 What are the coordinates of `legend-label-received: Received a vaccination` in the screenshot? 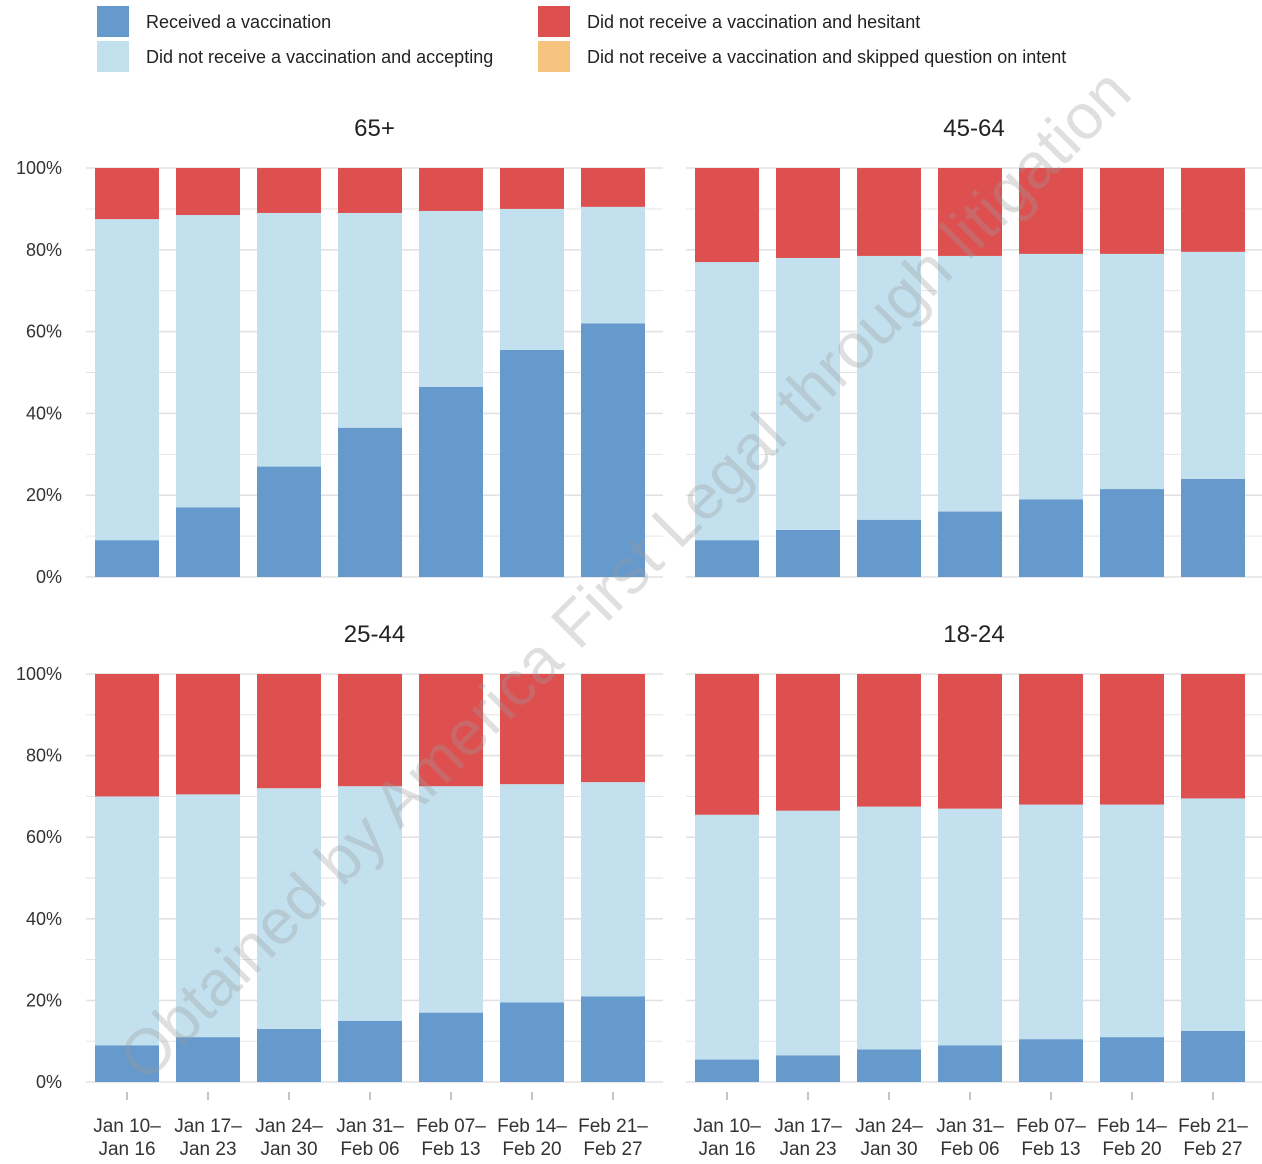 It's located at (238, 22).